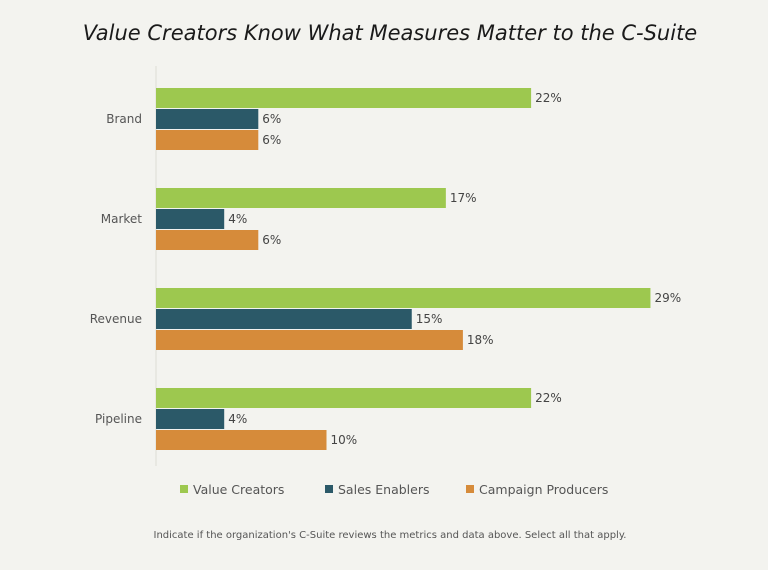 This screenshot has width=768, height=570. Describe the element at coordinates (480, 340) in the screenshot. I see `data-label: 18%` at that location.